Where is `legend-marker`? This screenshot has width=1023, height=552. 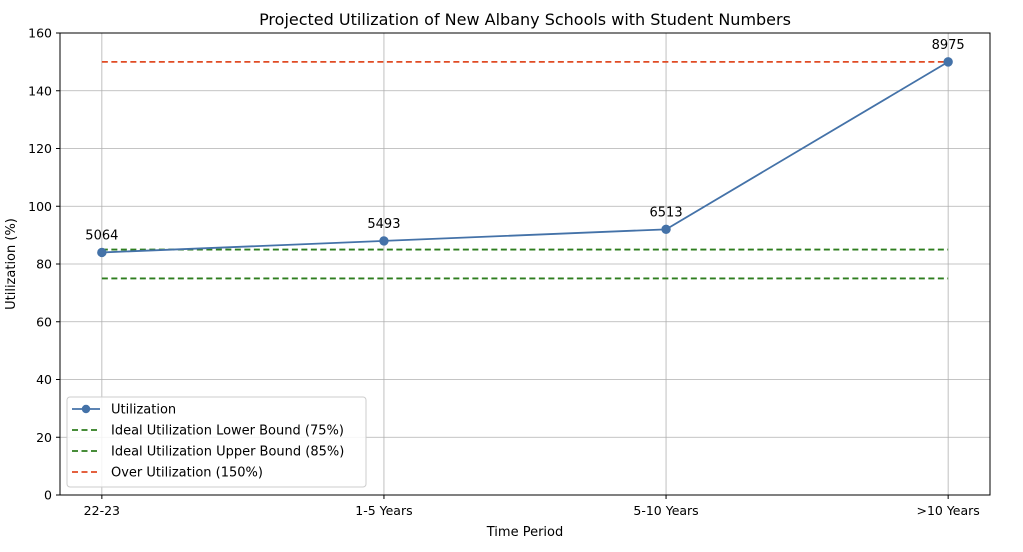 legend-marker is located at coordinates (86, 409).